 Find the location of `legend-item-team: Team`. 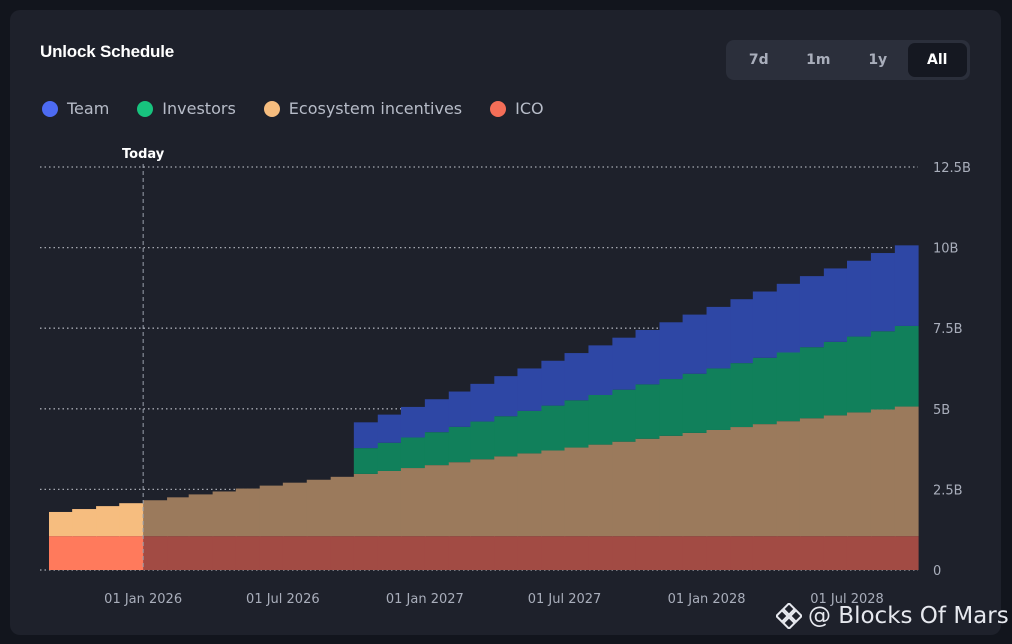

legend-item-team: Team is located at coordinates (75, 108).